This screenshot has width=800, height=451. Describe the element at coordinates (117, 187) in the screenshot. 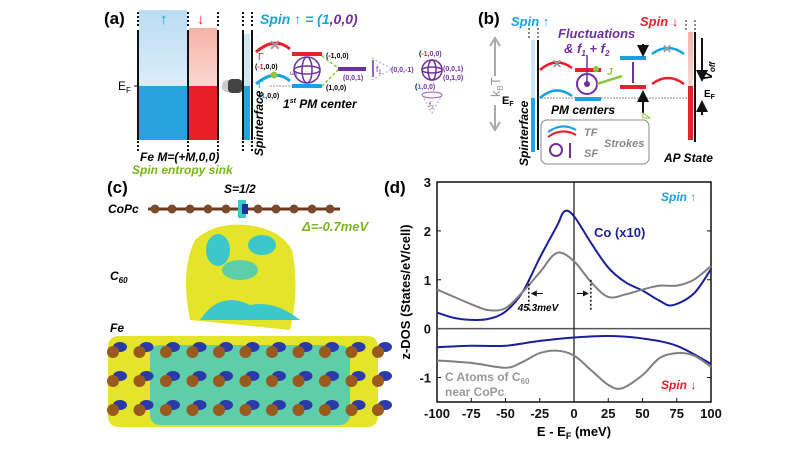

I see `panel-c-label: (c)` at that location.